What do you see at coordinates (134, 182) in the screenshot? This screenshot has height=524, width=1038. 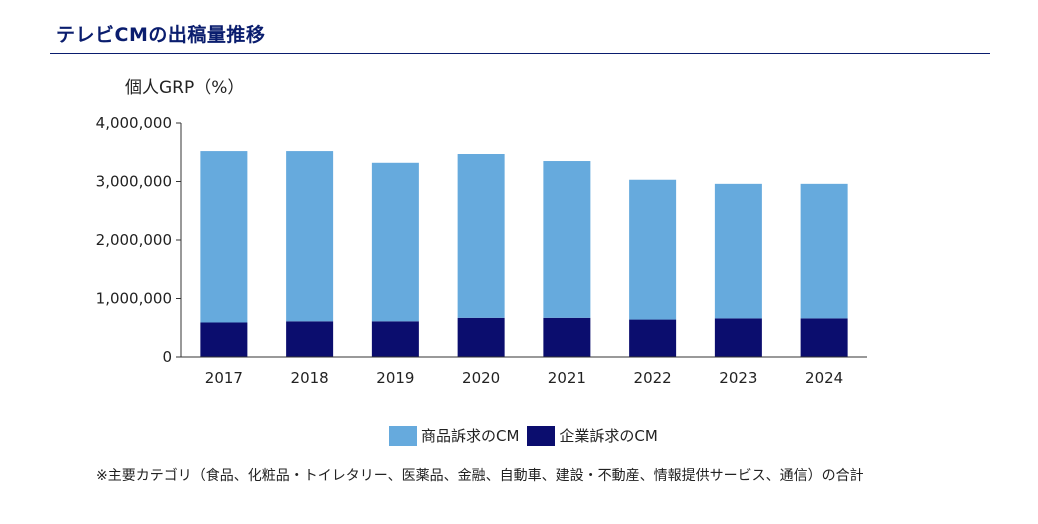 I see `y-tick-label: 3,000,000` at bounding box center [134, 182].